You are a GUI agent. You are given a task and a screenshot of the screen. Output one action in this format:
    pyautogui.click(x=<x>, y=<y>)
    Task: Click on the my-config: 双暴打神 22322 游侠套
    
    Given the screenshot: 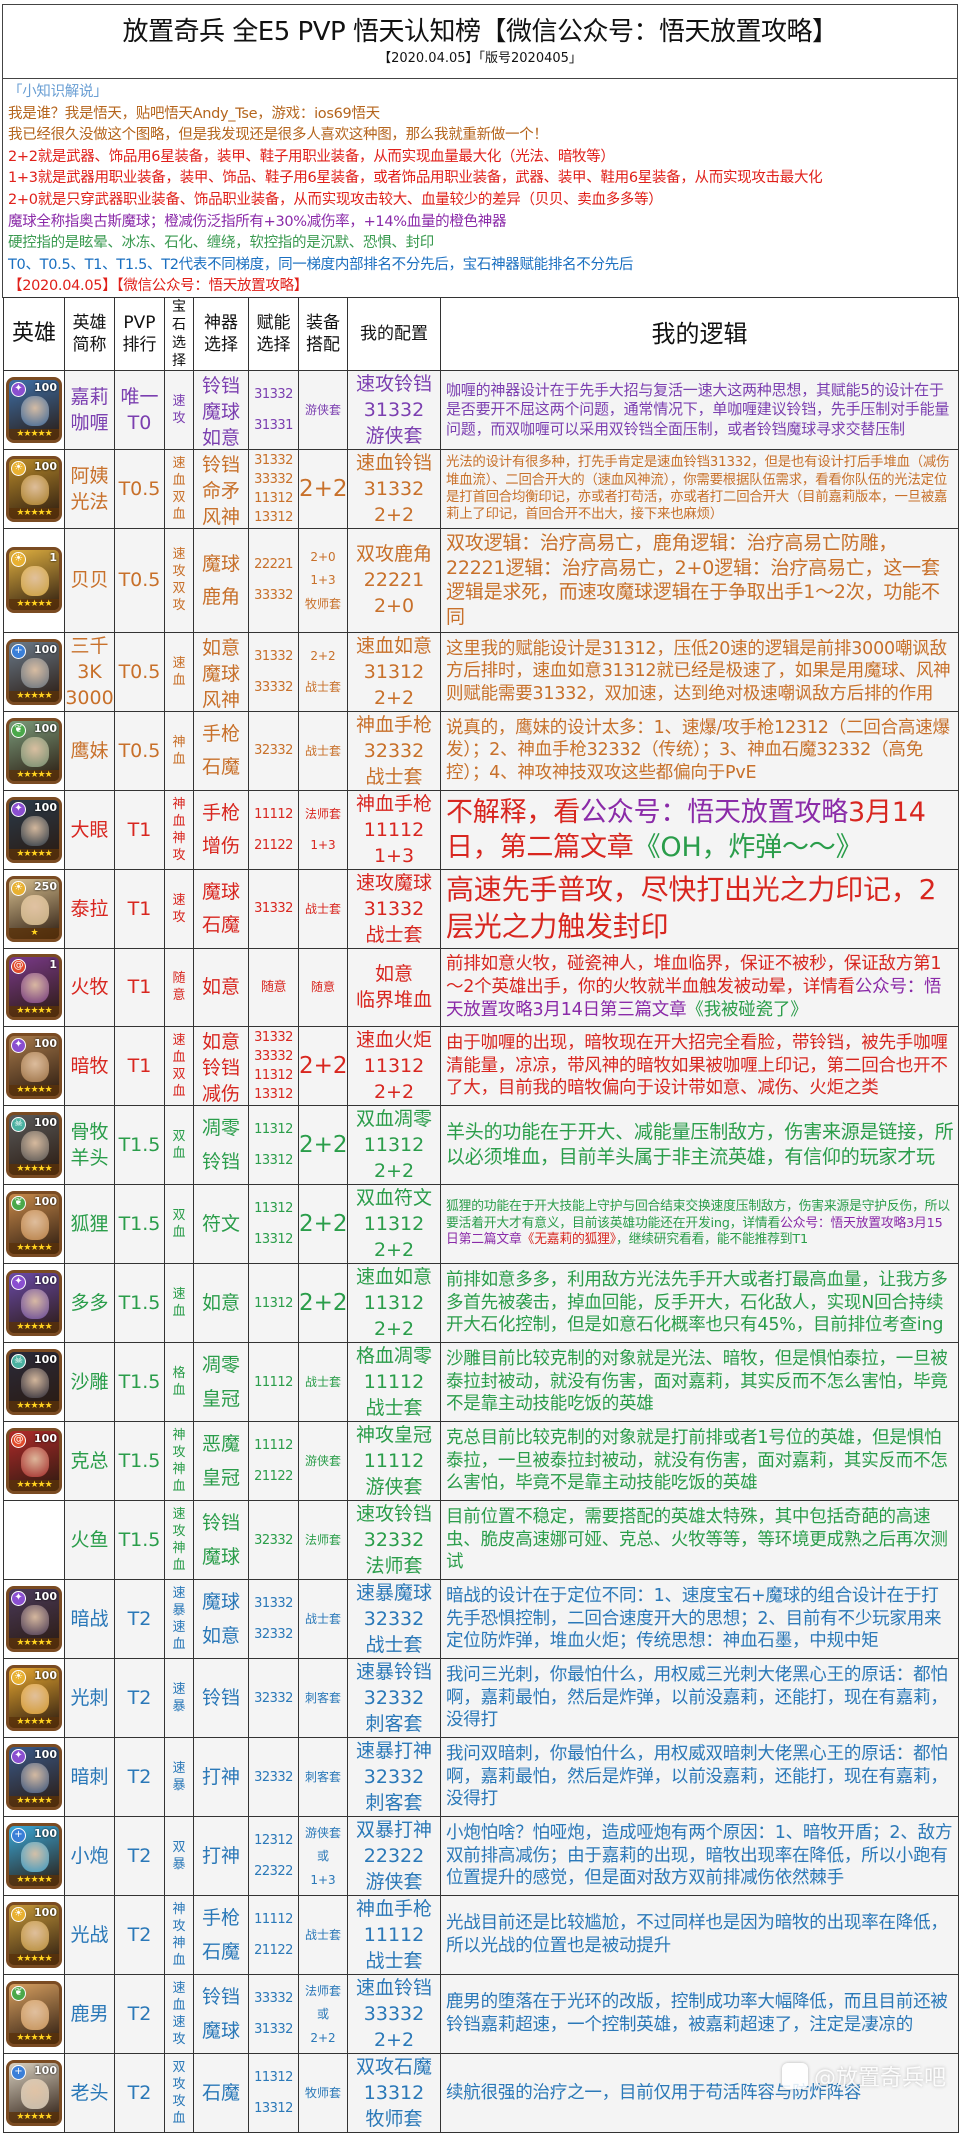 What is the action you would take?
    pyautogui.click(x=394, y=1856)
    